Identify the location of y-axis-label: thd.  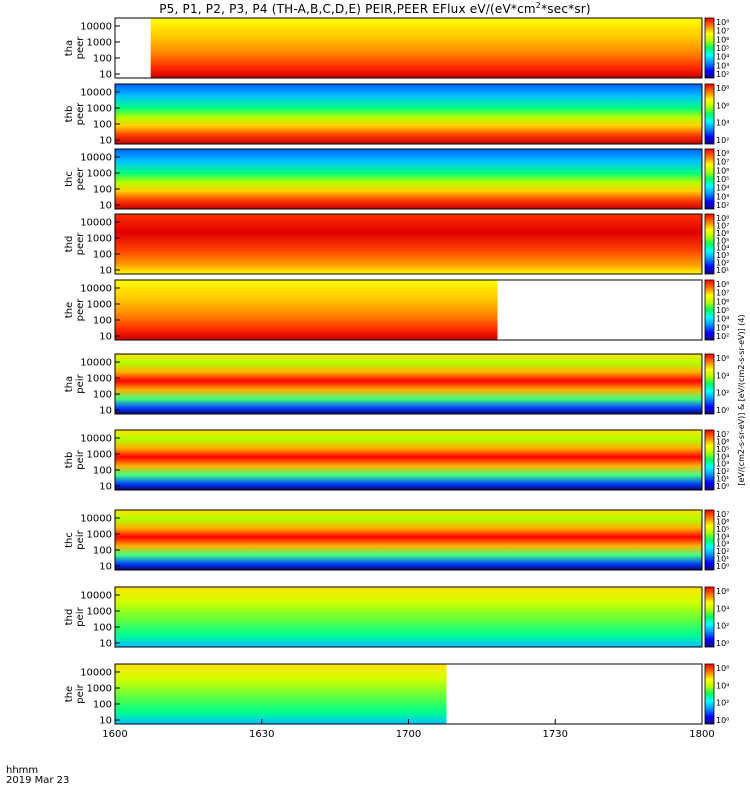
(69, 617).